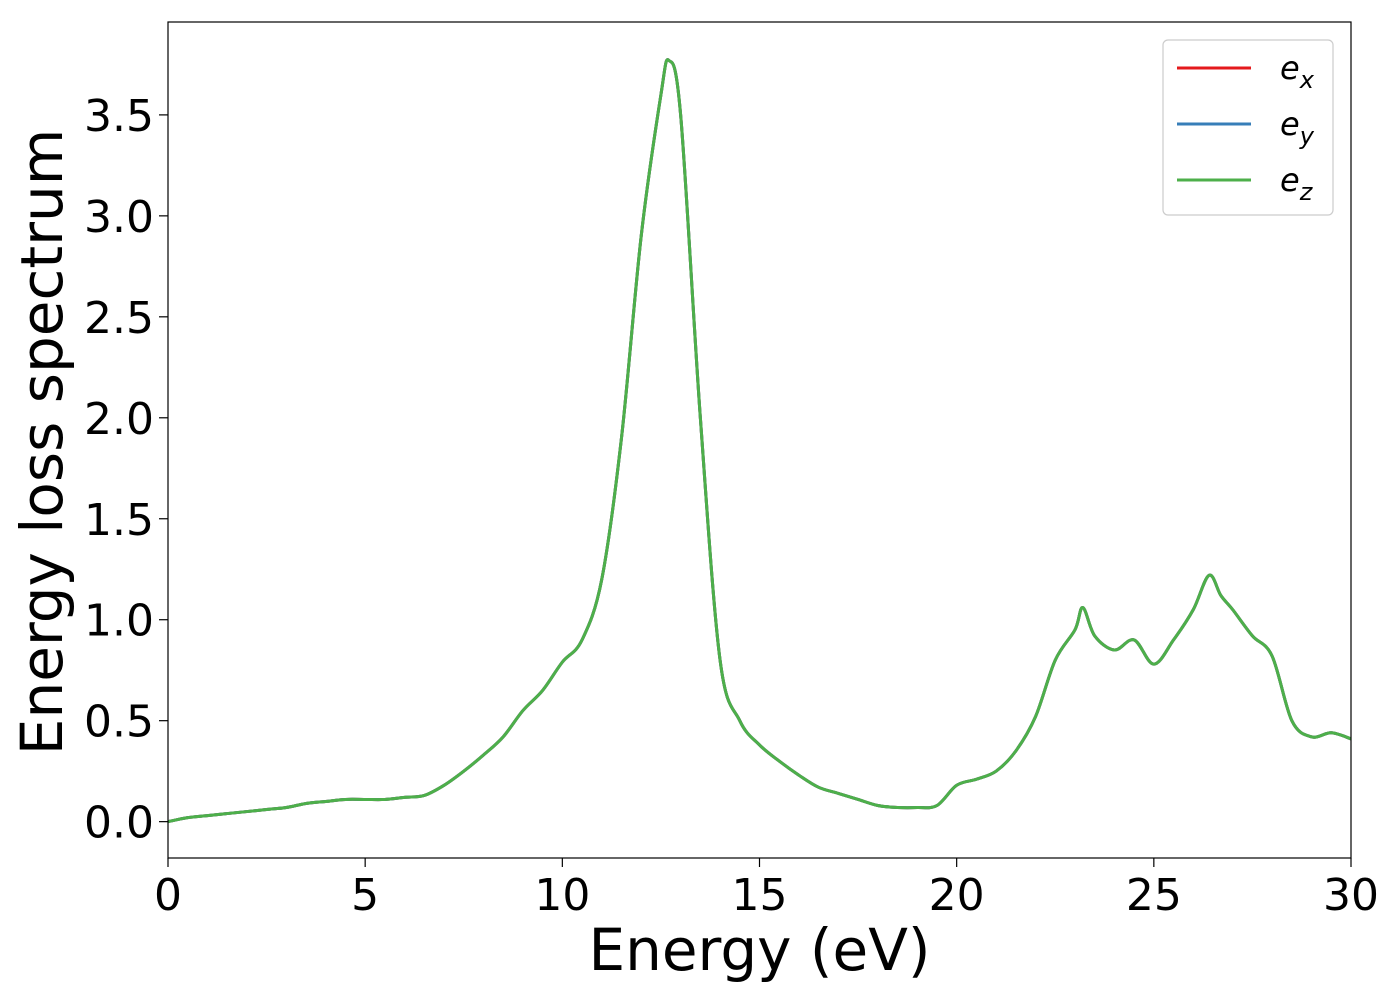 The width and height of the screenshot is (1400, 1004). I want to click on y-axis-title: Energy loss spectrum, so click(42, 442).